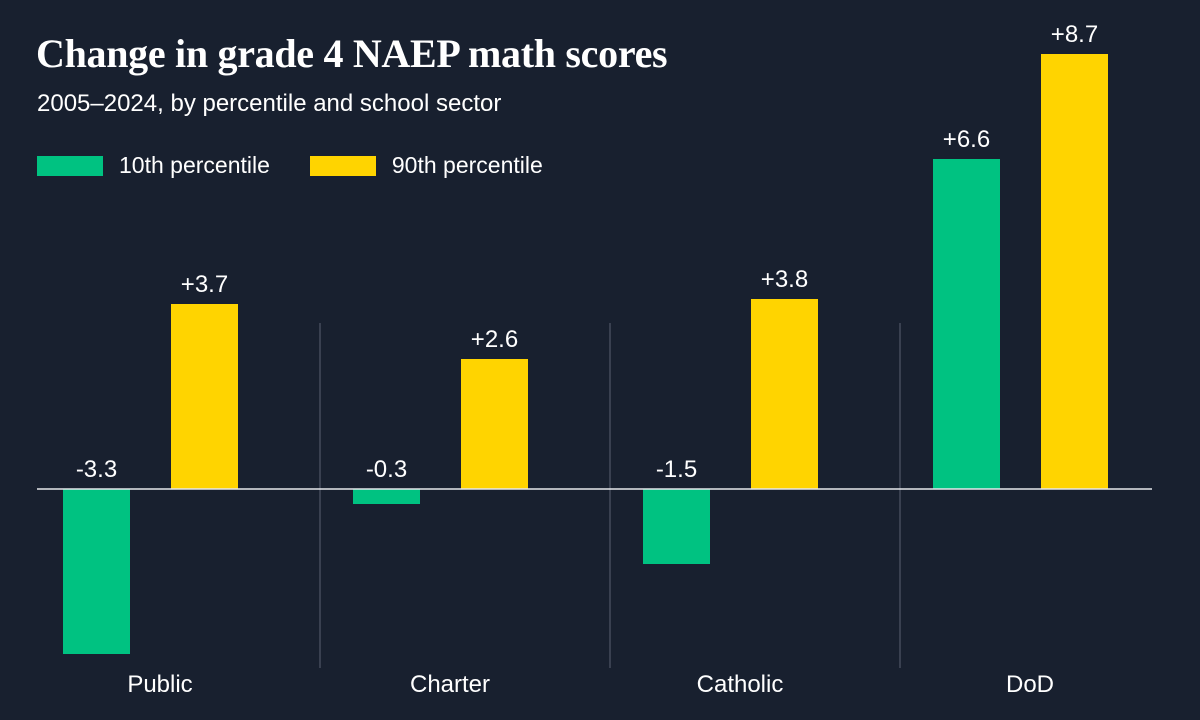  I want to click on legend-swatch-10th, so click(70, 165).